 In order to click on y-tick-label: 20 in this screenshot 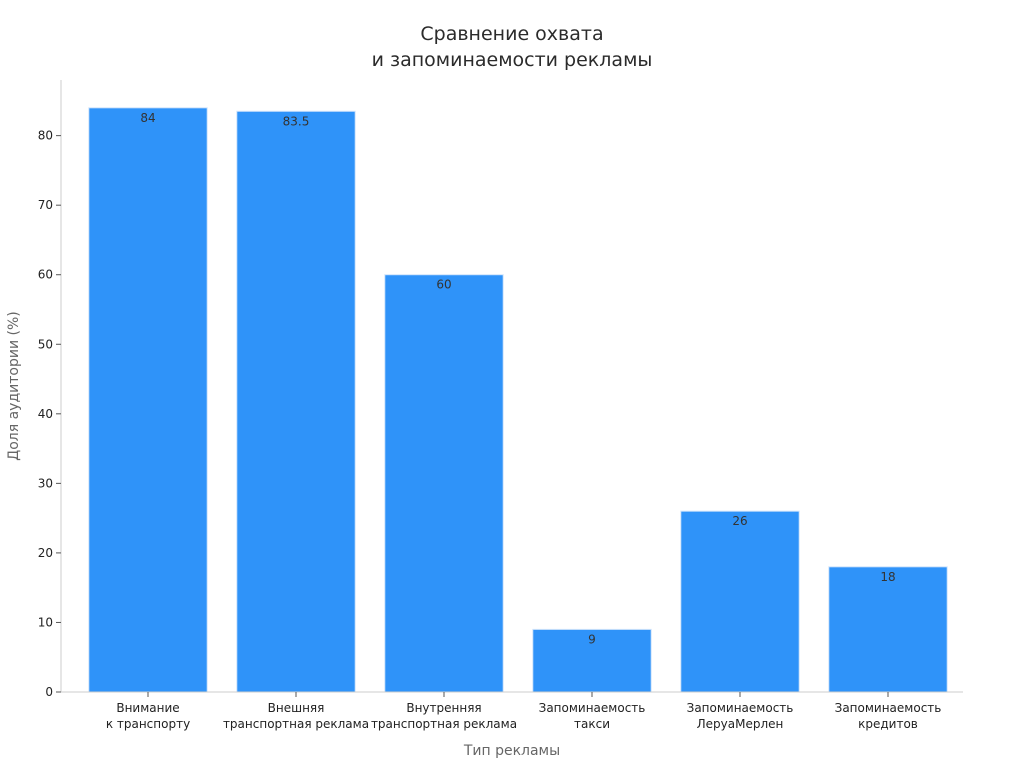, I will do `click(45, 553)`.